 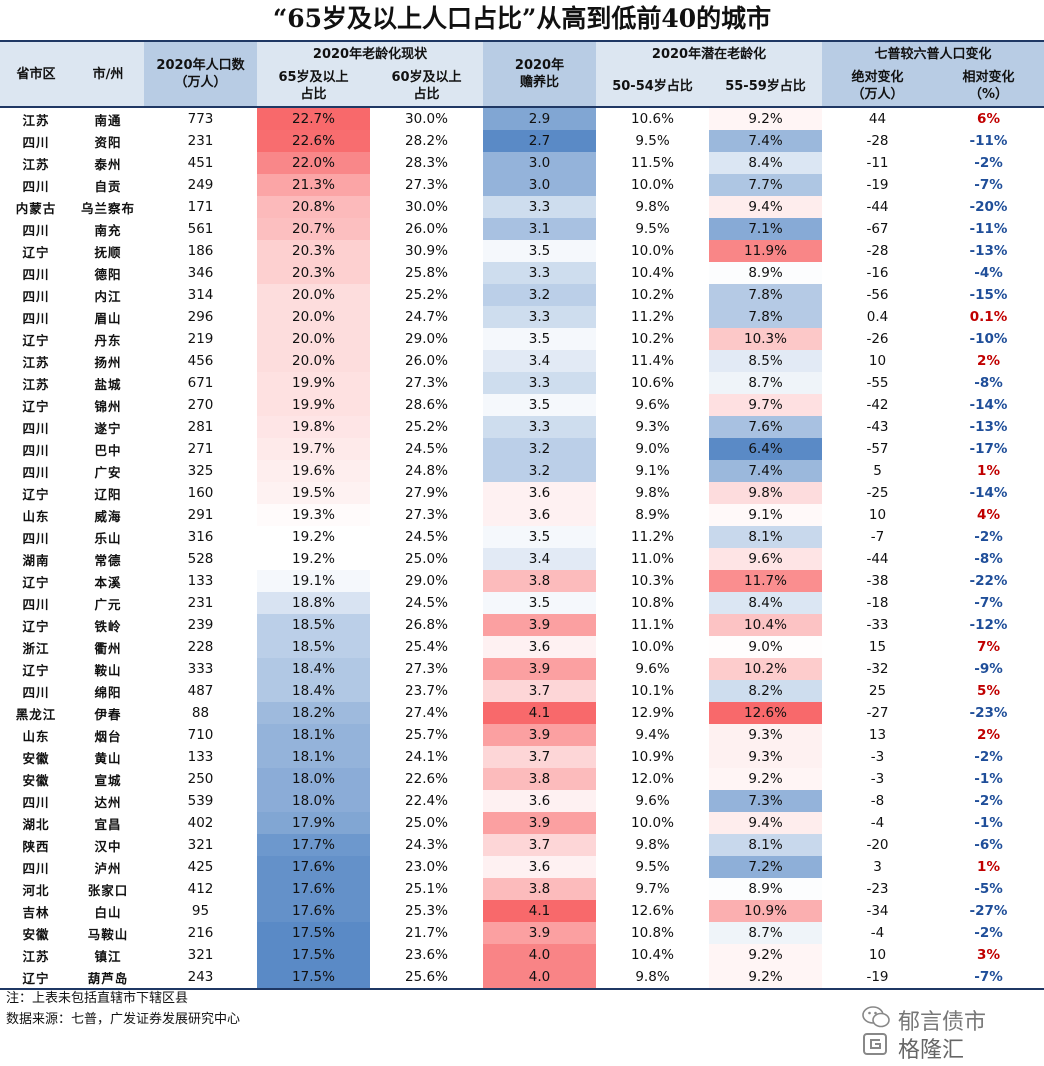 What do you see at coordinates (200, 515) in the screenshot?
I see `cell-population: 291` at bounding box center [200, 515].